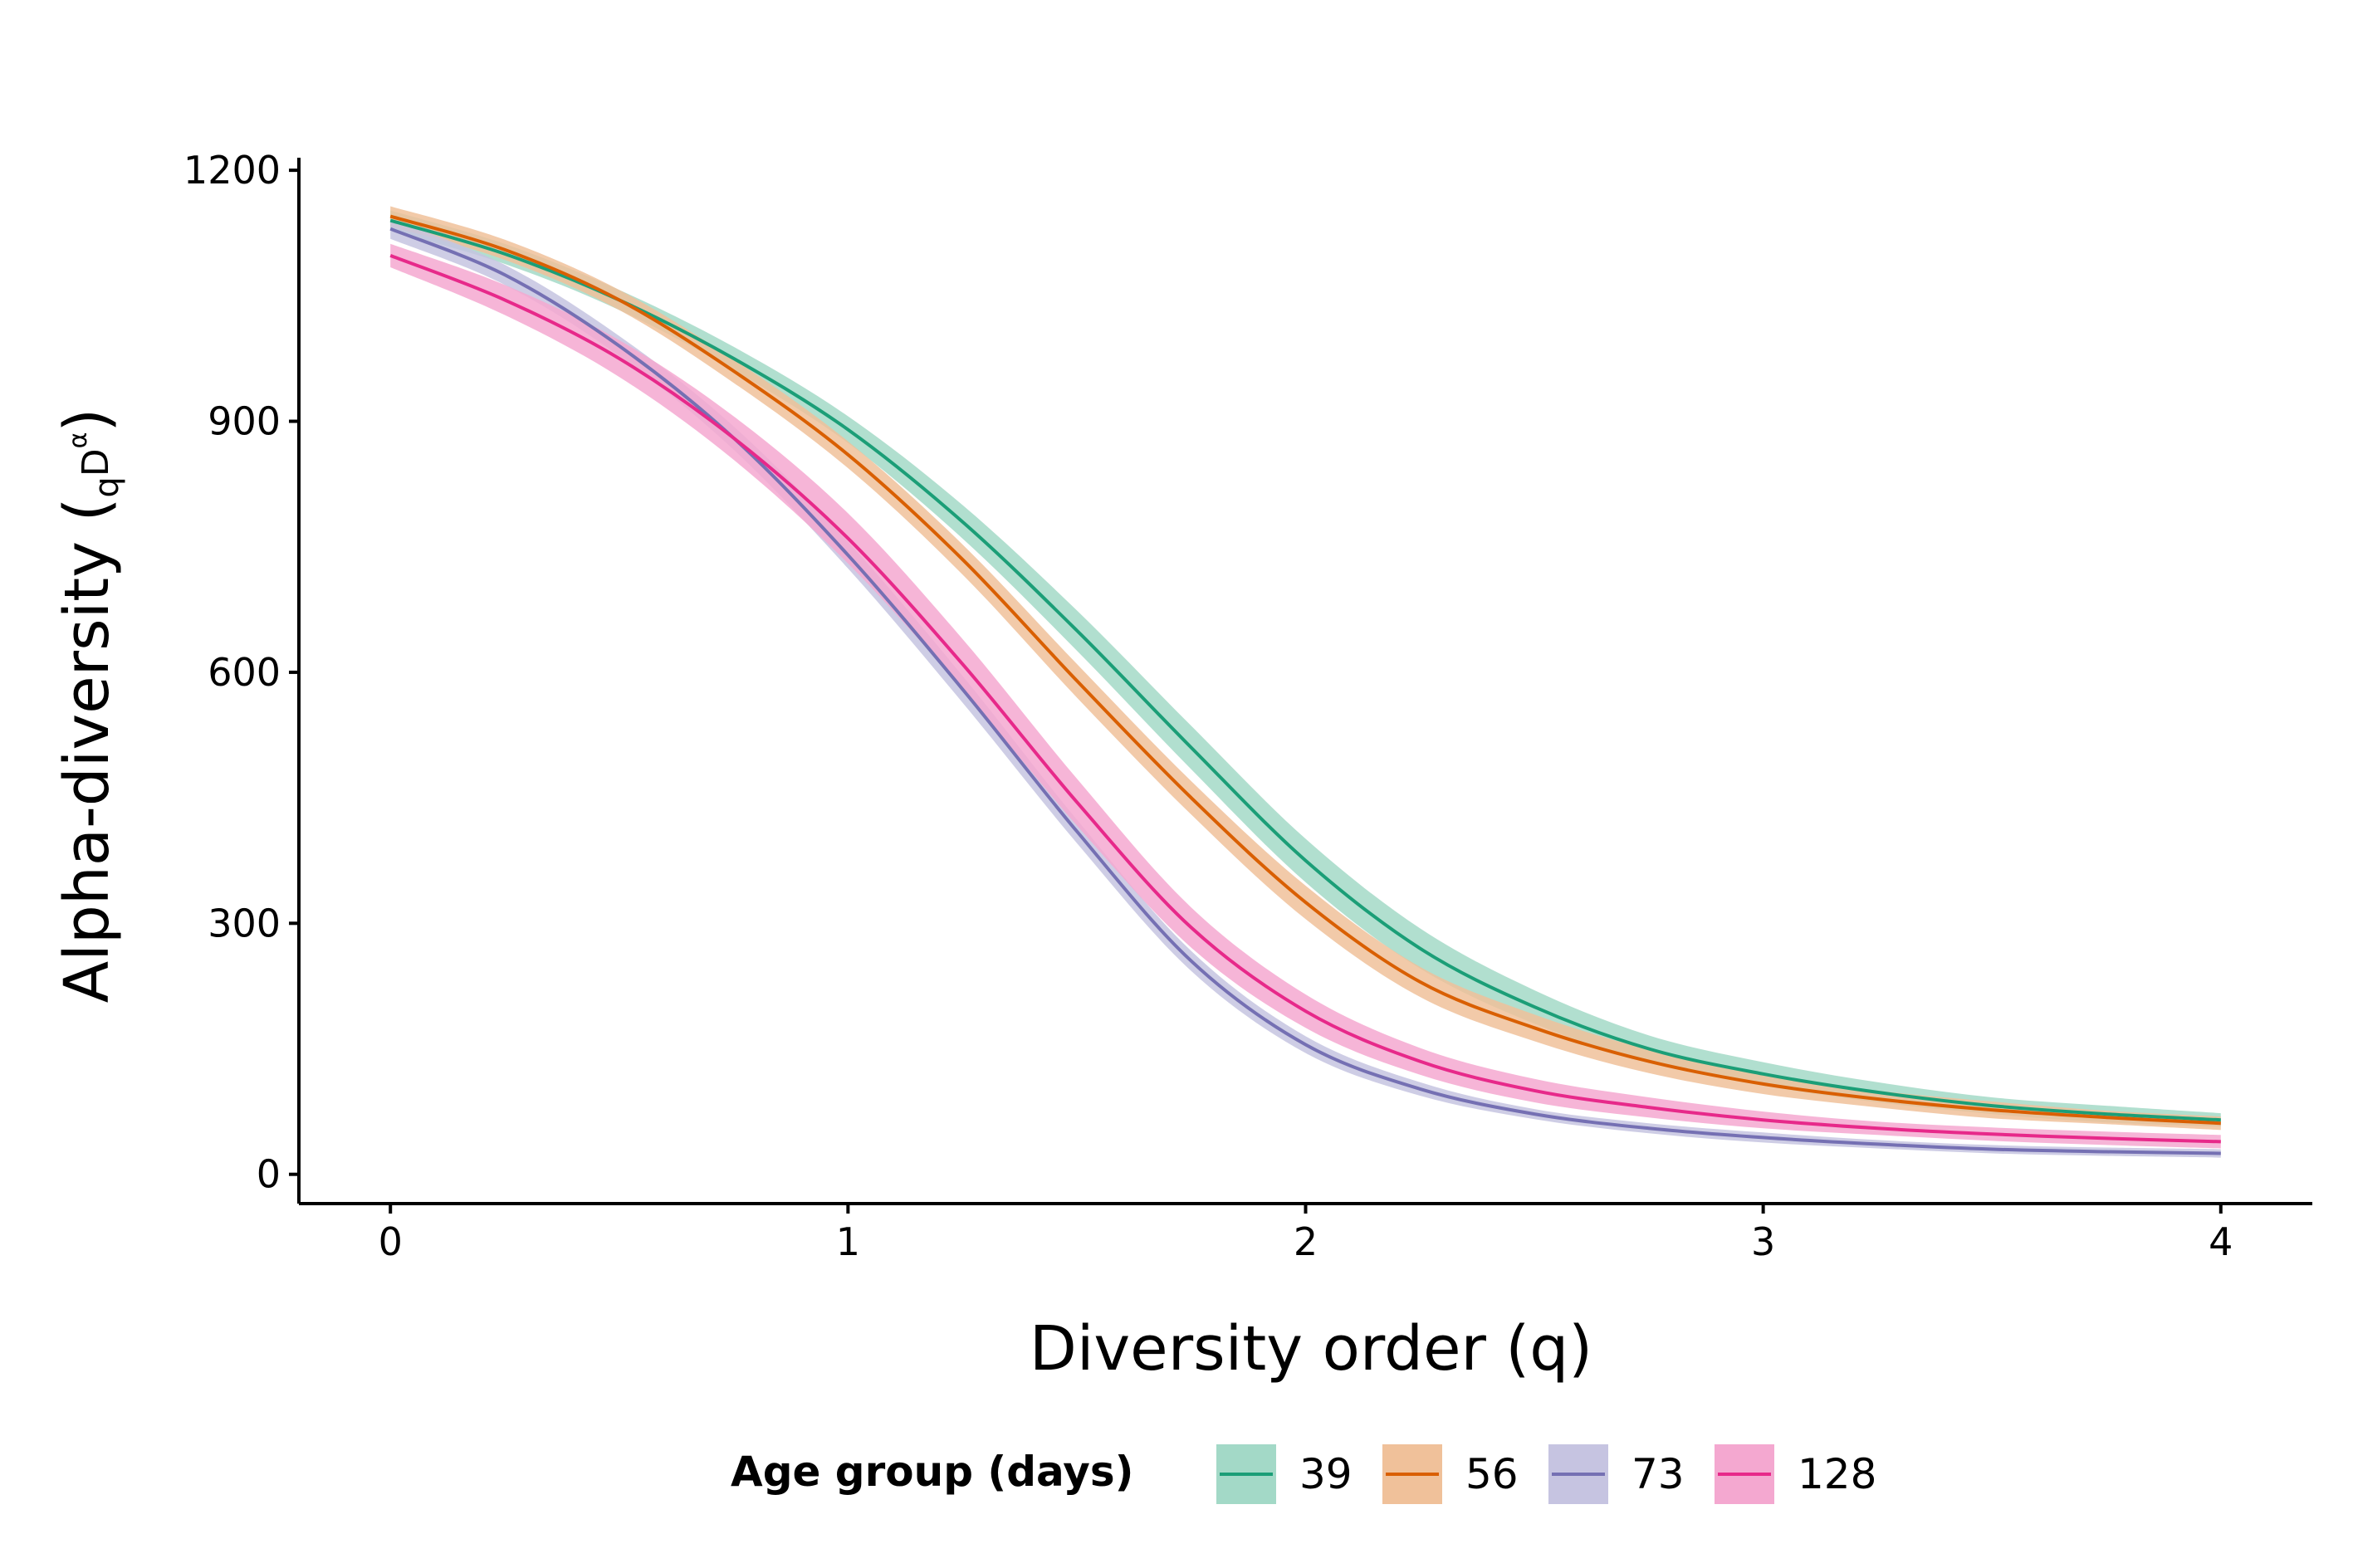 This screenshot has width=2353, height=1568. I want to click on x-tick-label: 0, so click(391, 1242).